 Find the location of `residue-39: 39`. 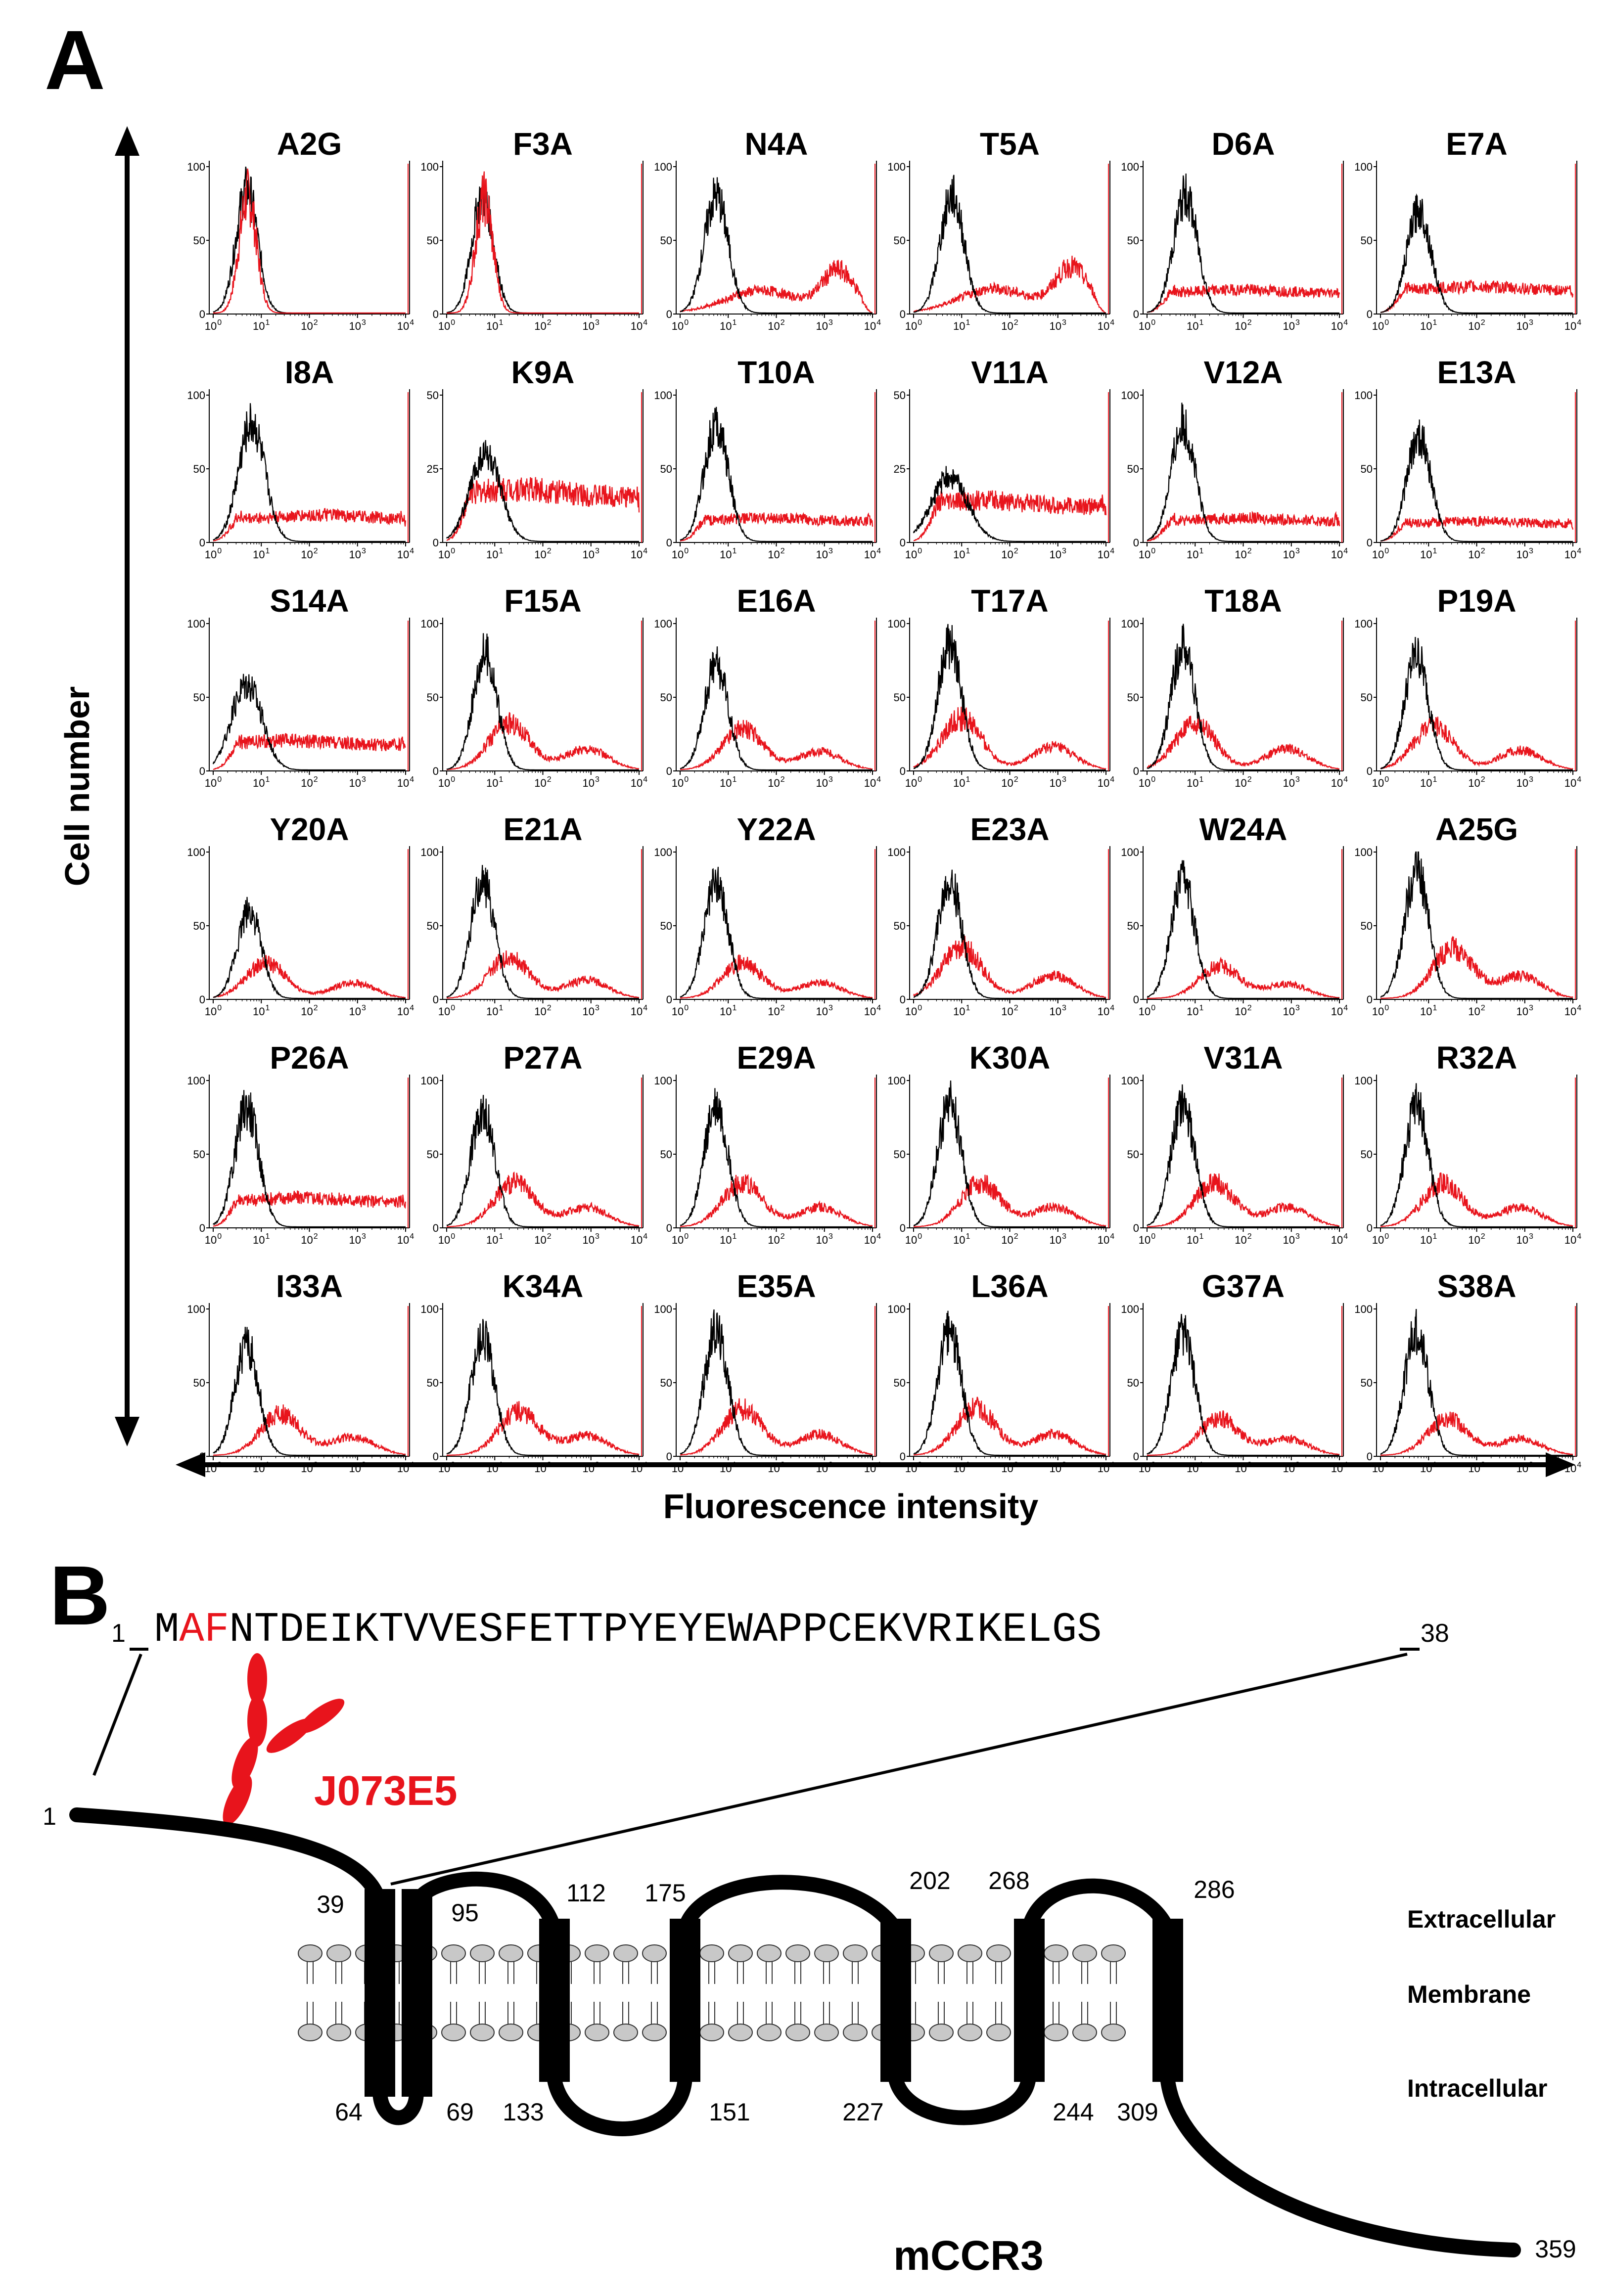

residue-39: 39 is located at coordinates (330, 1904).